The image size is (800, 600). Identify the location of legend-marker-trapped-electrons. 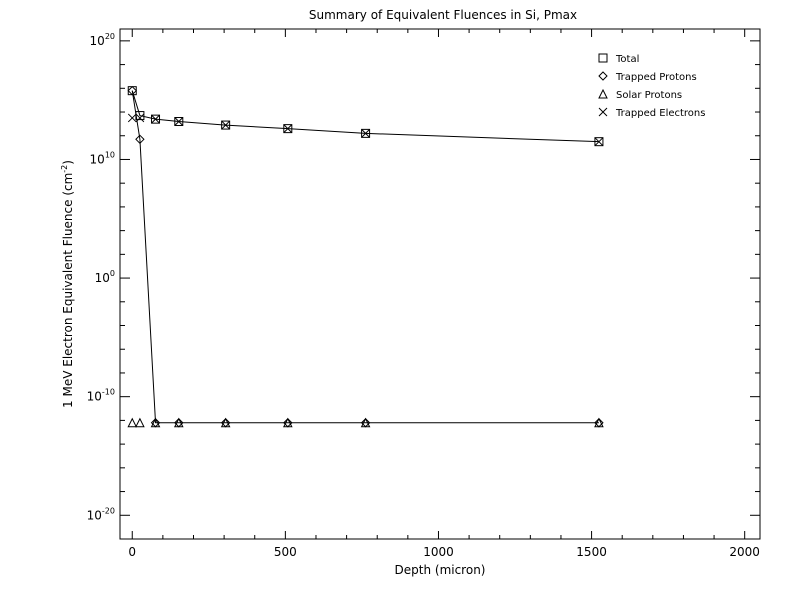
(603, 112).